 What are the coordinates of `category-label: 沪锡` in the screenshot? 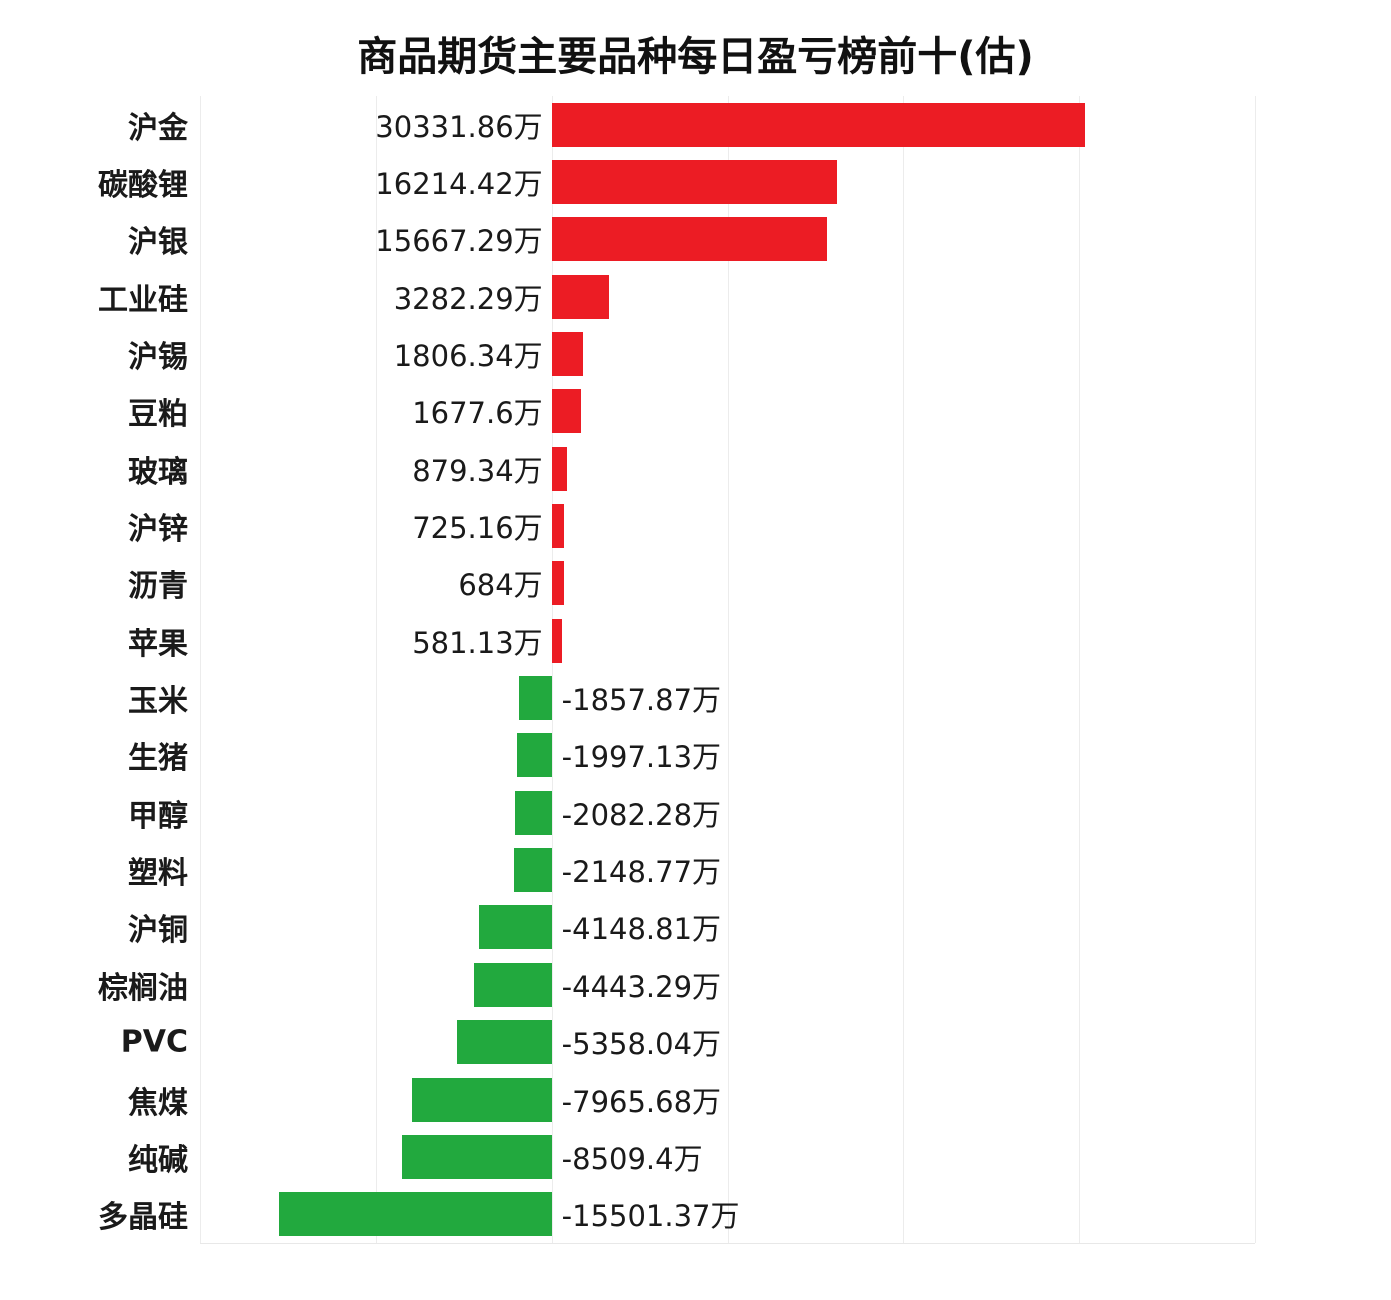 It's located at (158, 358).